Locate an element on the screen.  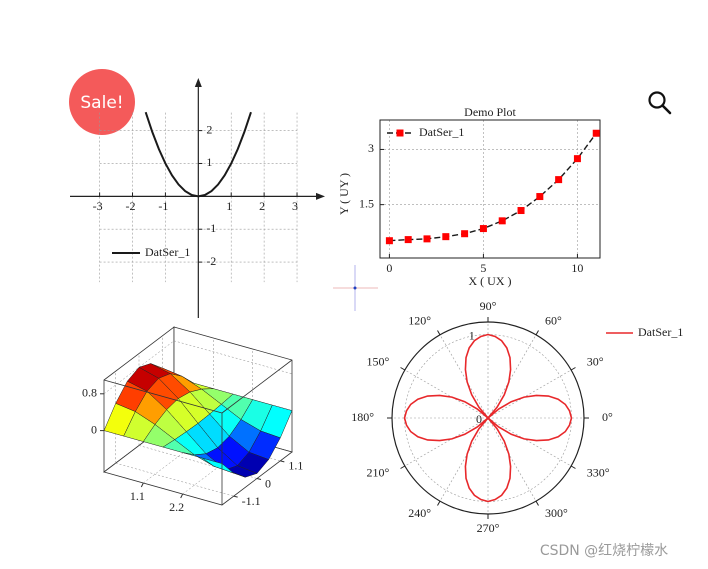
r-tick-label: 0 is located at coordinates (479, 419).